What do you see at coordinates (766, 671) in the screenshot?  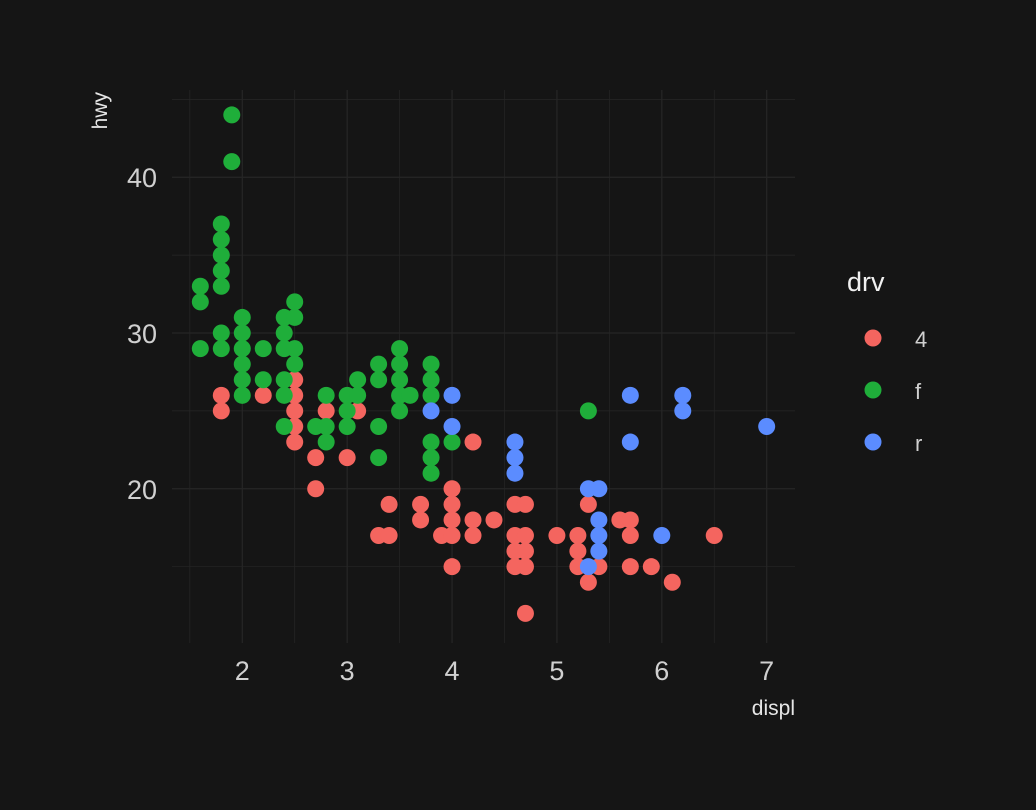 I see `x-tick-label: 7` at bounding box center [766, 671].